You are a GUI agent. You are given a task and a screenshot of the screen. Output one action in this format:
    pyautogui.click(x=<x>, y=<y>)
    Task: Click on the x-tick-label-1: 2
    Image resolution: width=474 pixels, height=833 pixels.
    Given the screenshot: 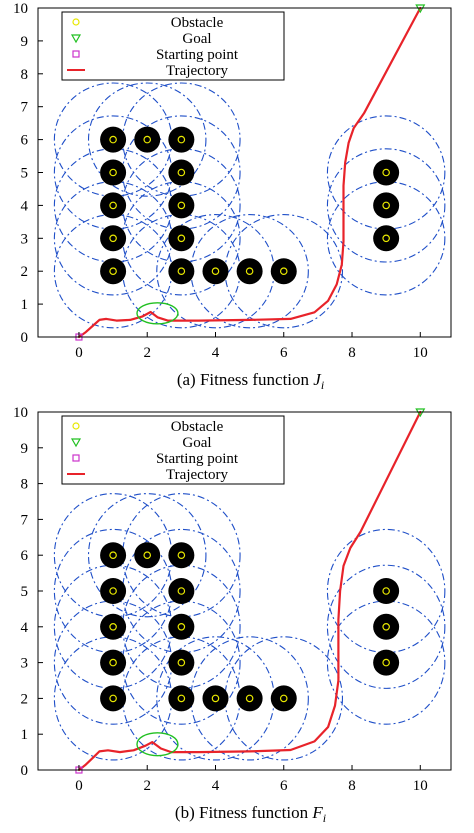 What is the action you would take?
    pyautogui.click(x=147, y=353)
    